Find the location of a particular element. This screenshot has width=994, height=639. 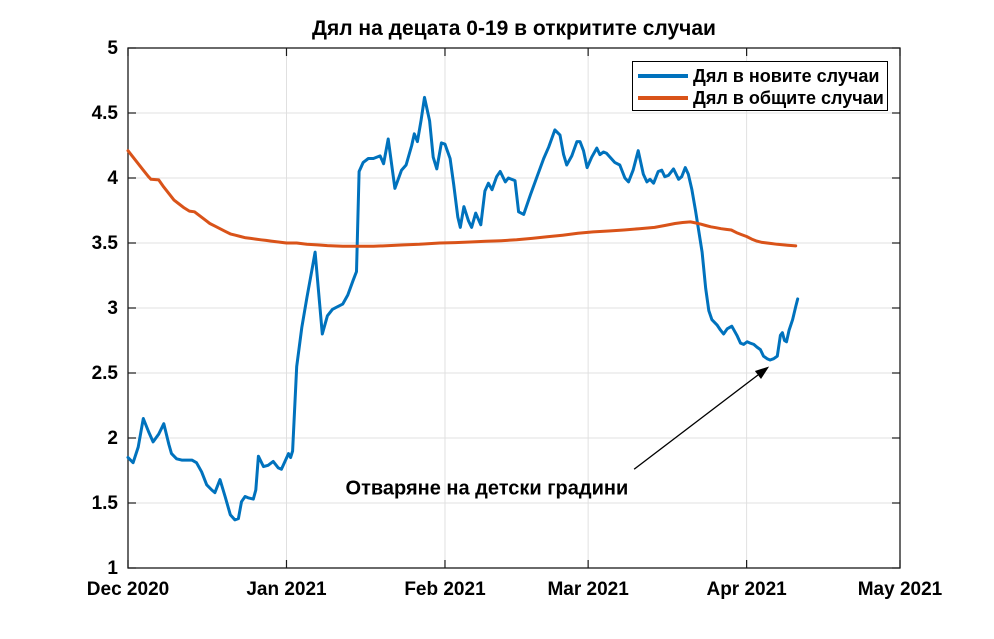

y-tick-label: 4.5 is located at coordinates (105, 113).